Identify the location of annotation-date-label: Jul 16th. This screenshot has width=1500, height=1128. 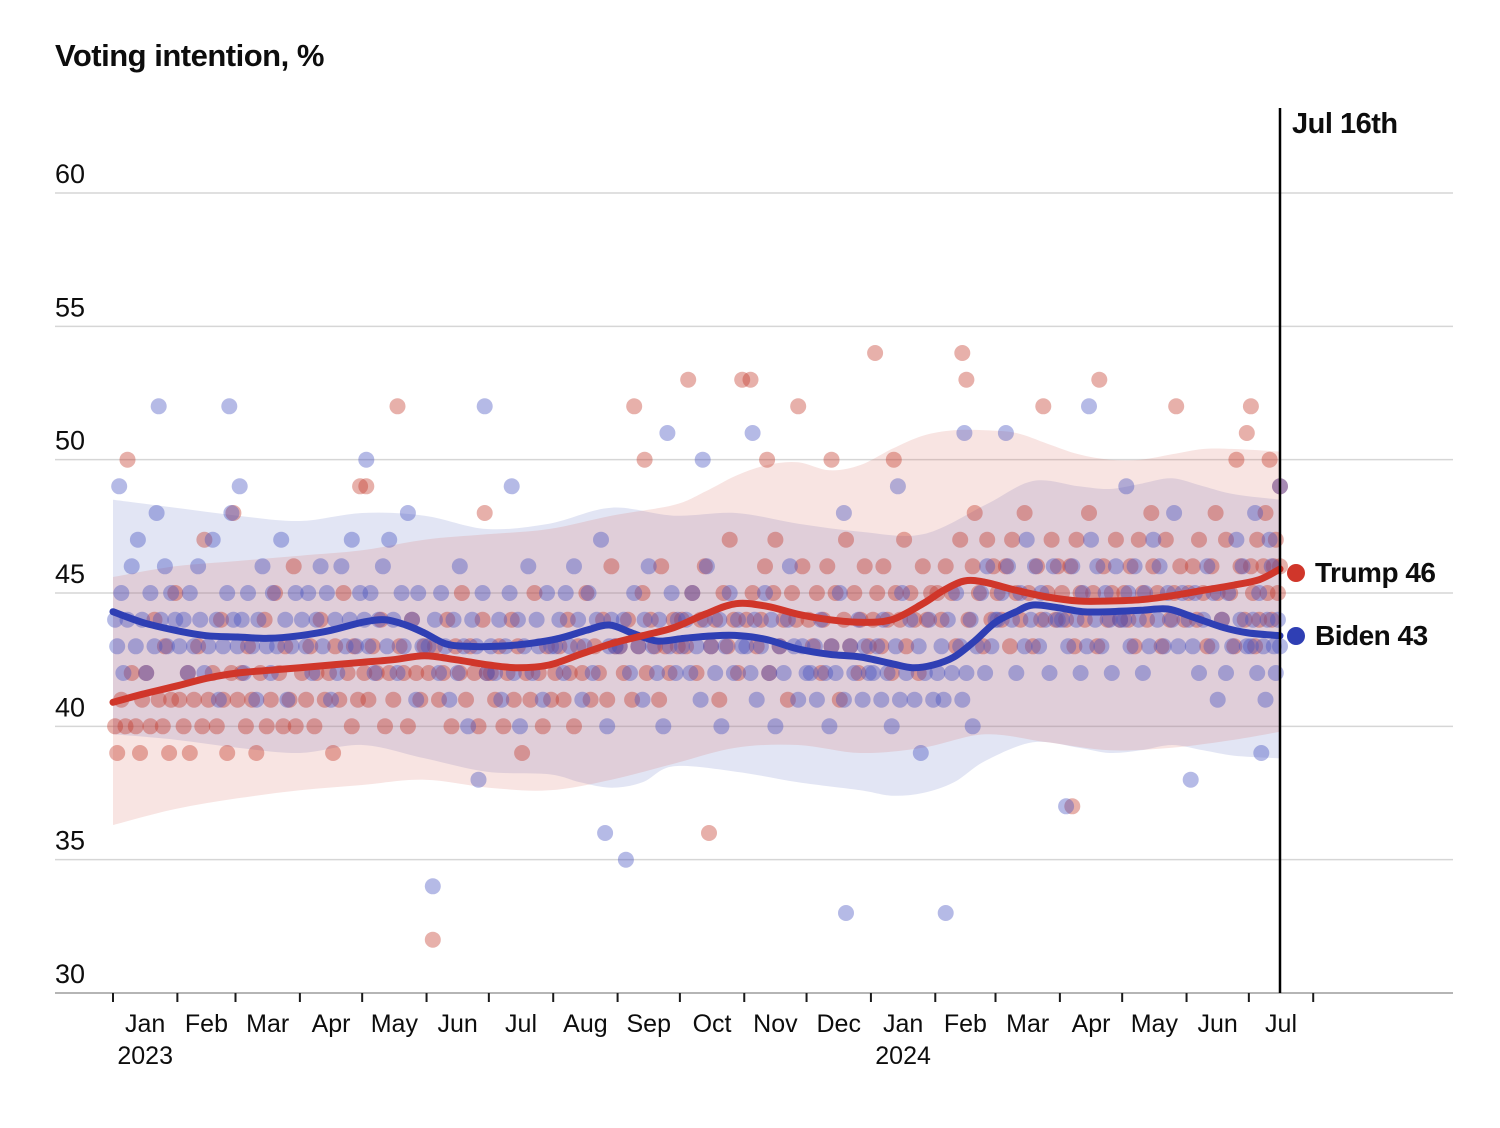
(1345, 124).